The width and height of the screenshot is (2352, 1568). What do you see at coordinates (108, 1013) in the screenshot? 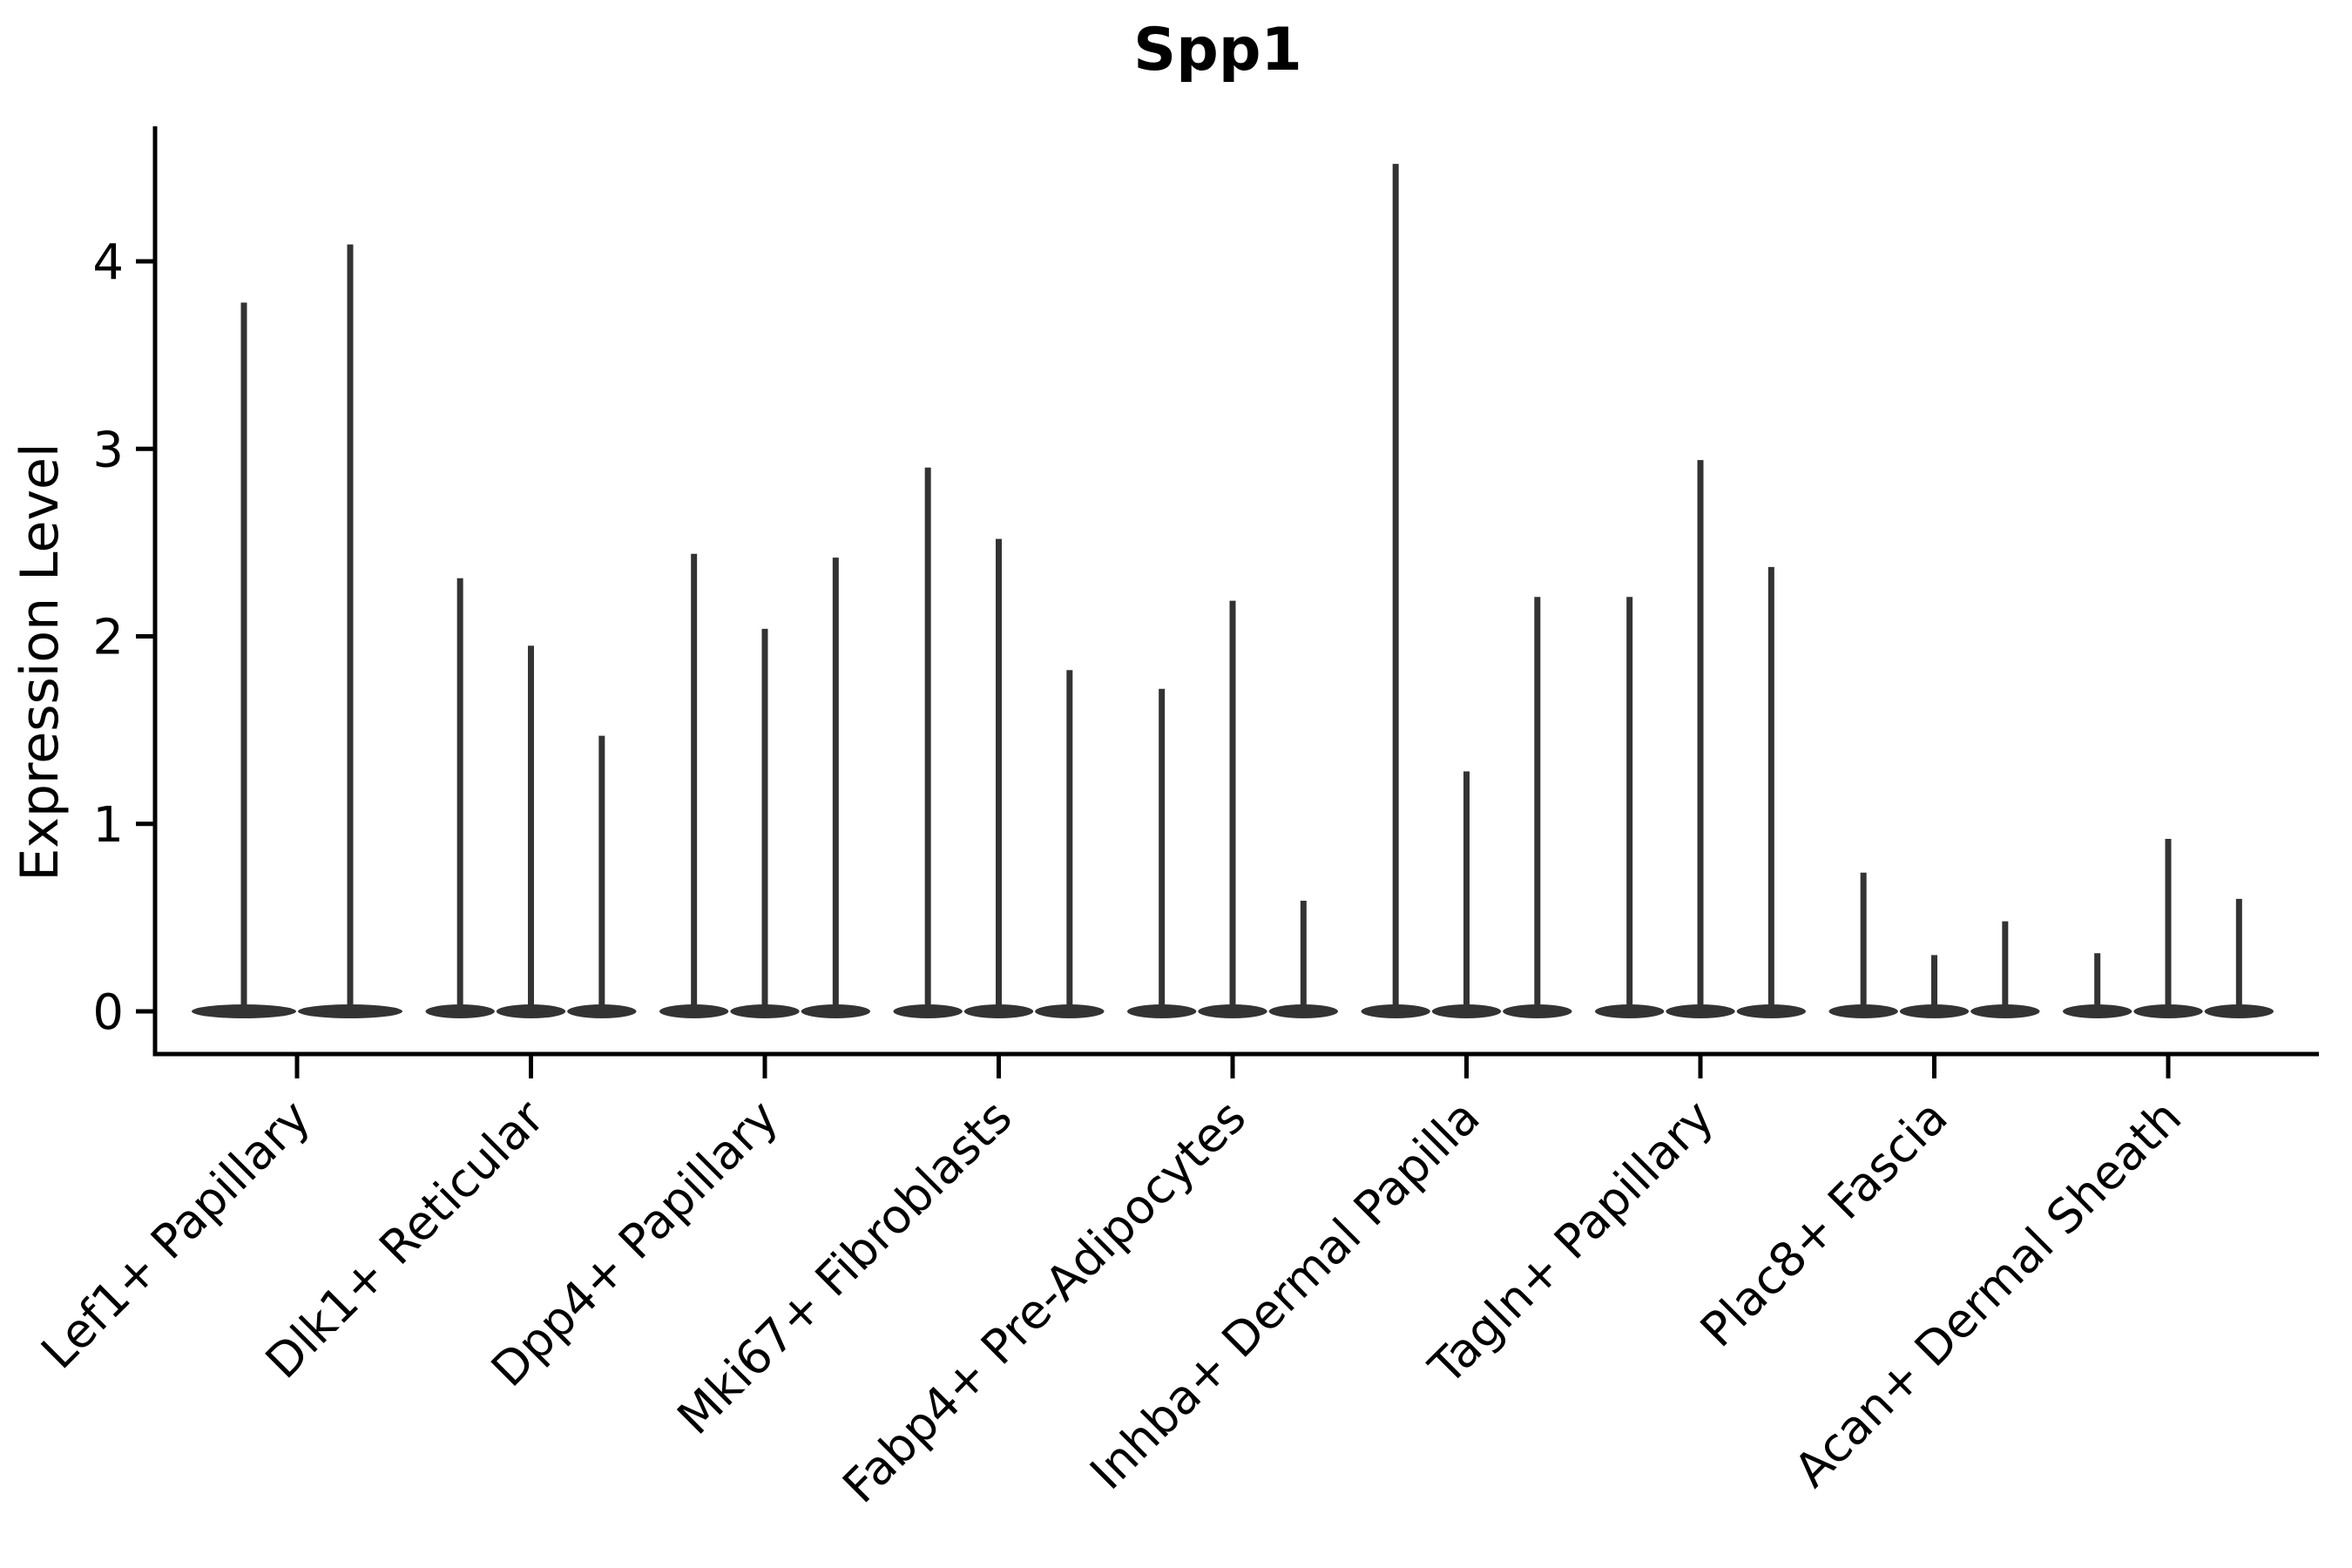
I see `y-tick-label: 0` at bounding box center [108, 1013].